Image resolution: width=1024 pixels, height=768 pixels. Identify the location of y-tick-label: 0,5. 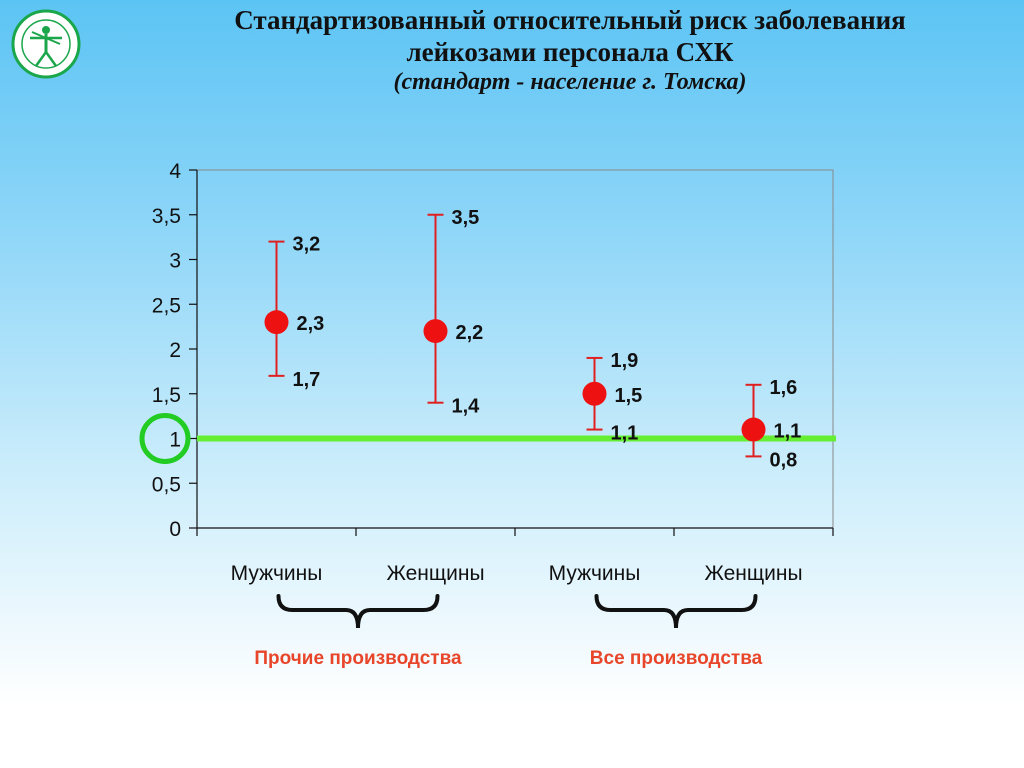
(166, 484).